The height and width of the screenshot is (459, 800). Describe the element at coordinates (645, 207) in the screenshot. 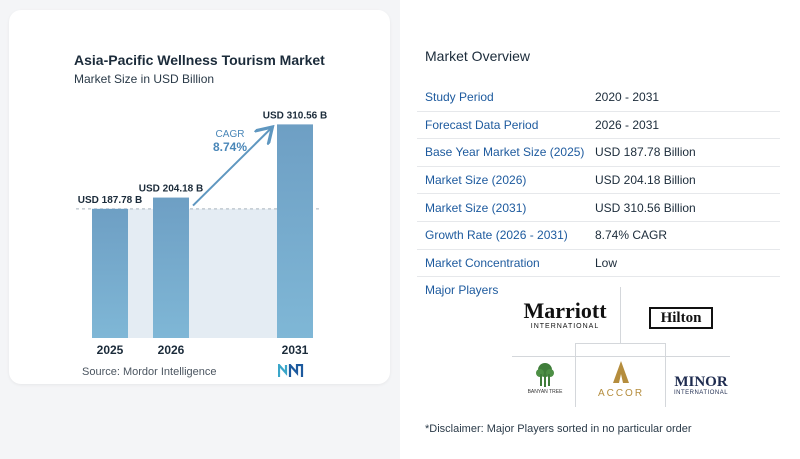

I see `overview-value: USD 310.56 Billion` at that location.